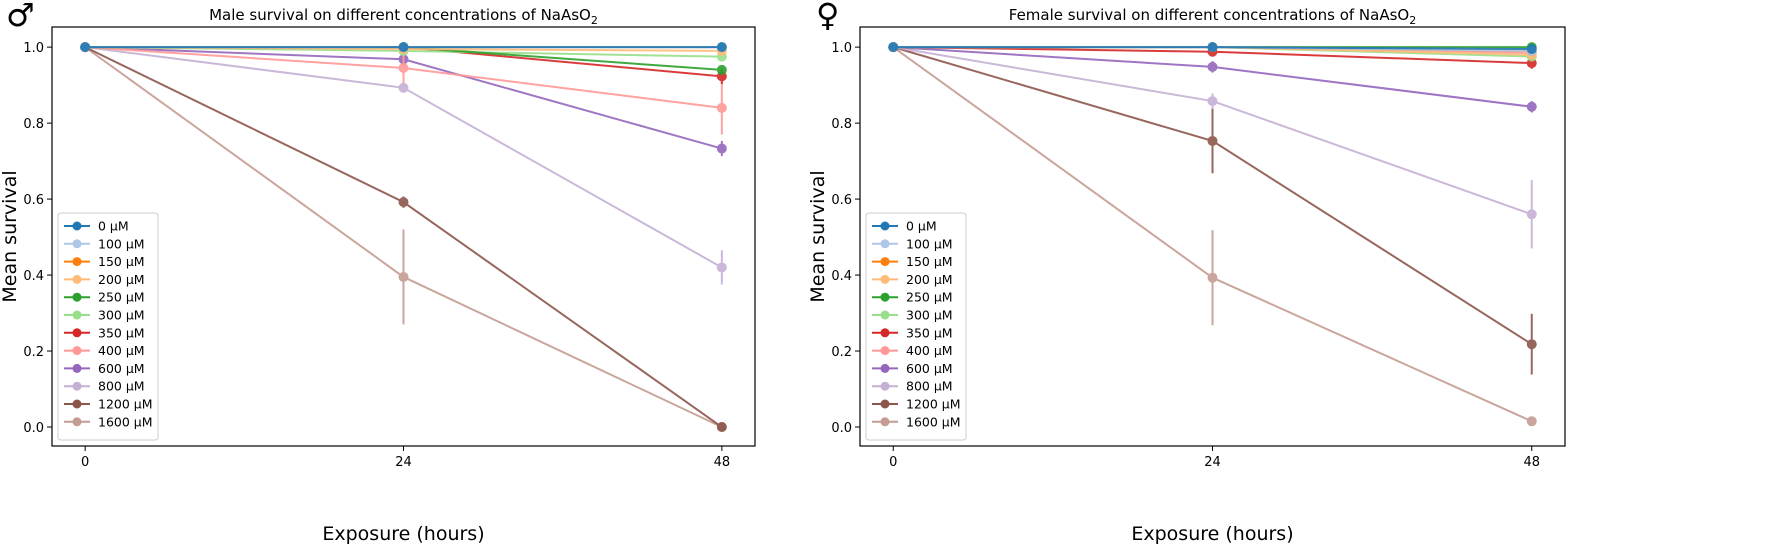 The width and height of the screenshot is (1772, 559). Describe the element at coordinates (827, 17) in the screenshot. I see `female-symbol: ♀` at that location.